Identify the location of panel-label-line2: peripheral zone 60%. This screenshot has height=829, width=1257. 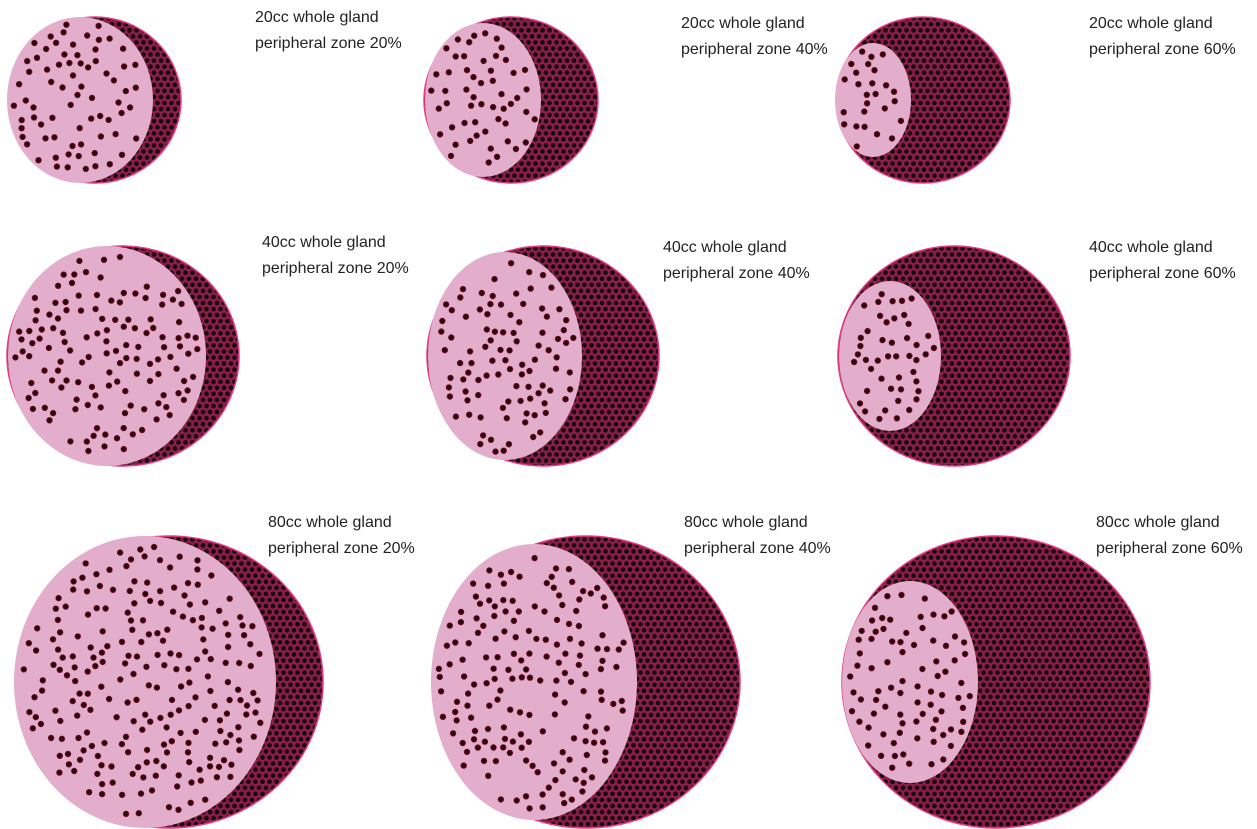
(1169, 548).